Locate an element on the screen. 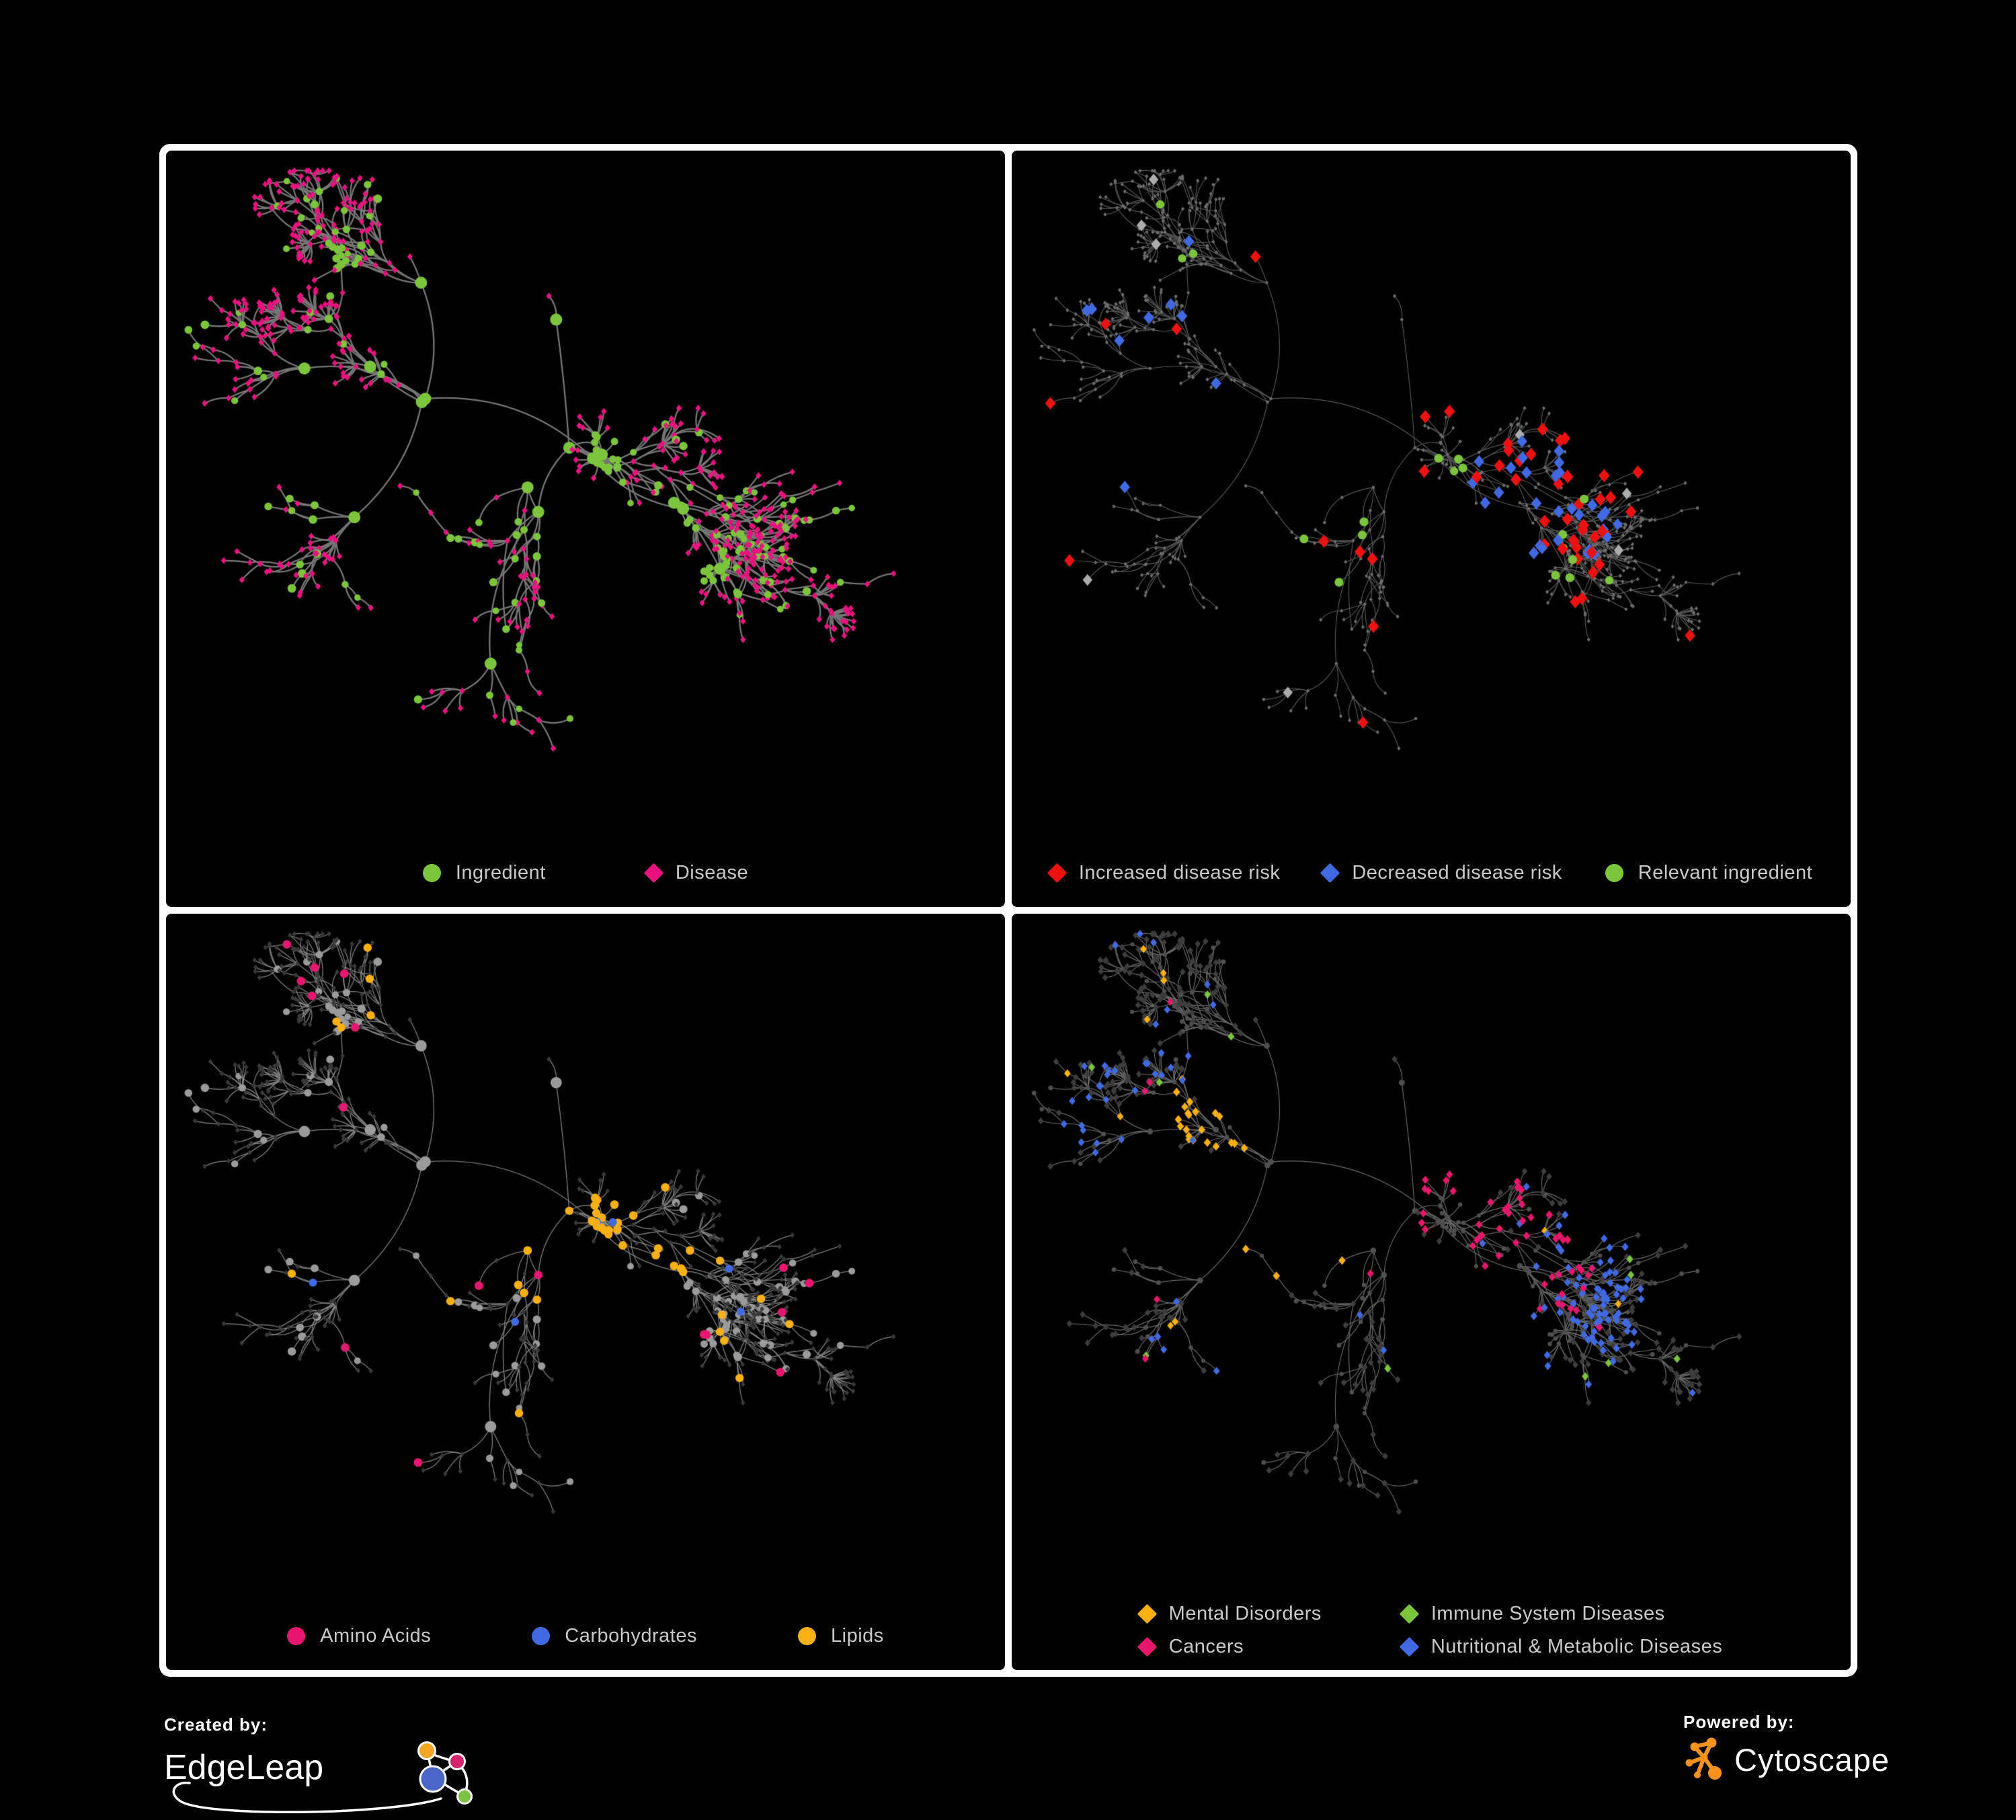 The height and width of the screenshot is (1820, 2016). legend-item: Increased disease risk is located at coordinates (1164, 873).